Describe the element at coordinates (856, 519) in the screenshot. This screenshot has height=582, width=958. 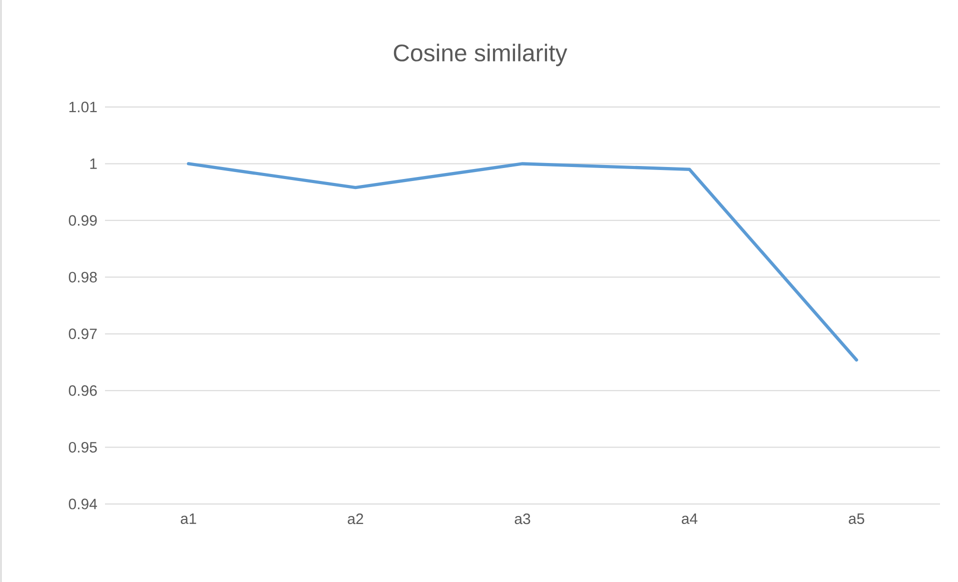
I see `x-tick-label: a5` at that location.